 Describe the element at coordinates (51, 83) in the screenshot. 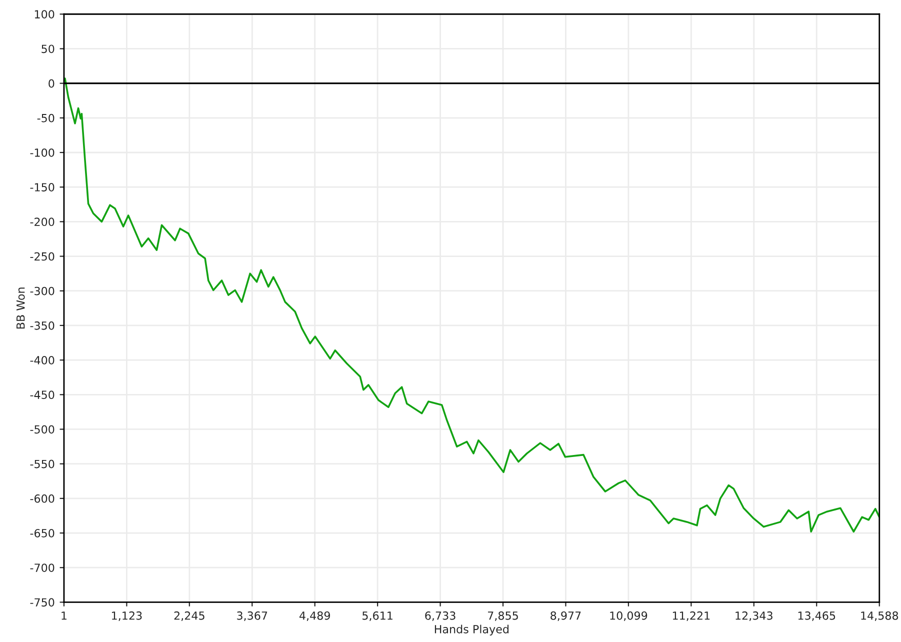

I see `y-tick-label: 0` at that location.